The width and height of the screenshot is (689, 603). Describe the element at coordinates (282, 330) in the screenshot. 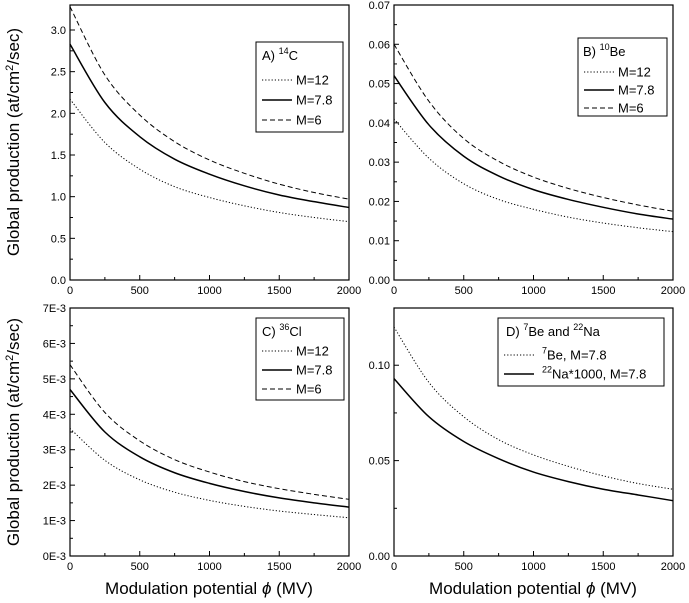

I see `panel-c-label: C) 36Cl` at that location.